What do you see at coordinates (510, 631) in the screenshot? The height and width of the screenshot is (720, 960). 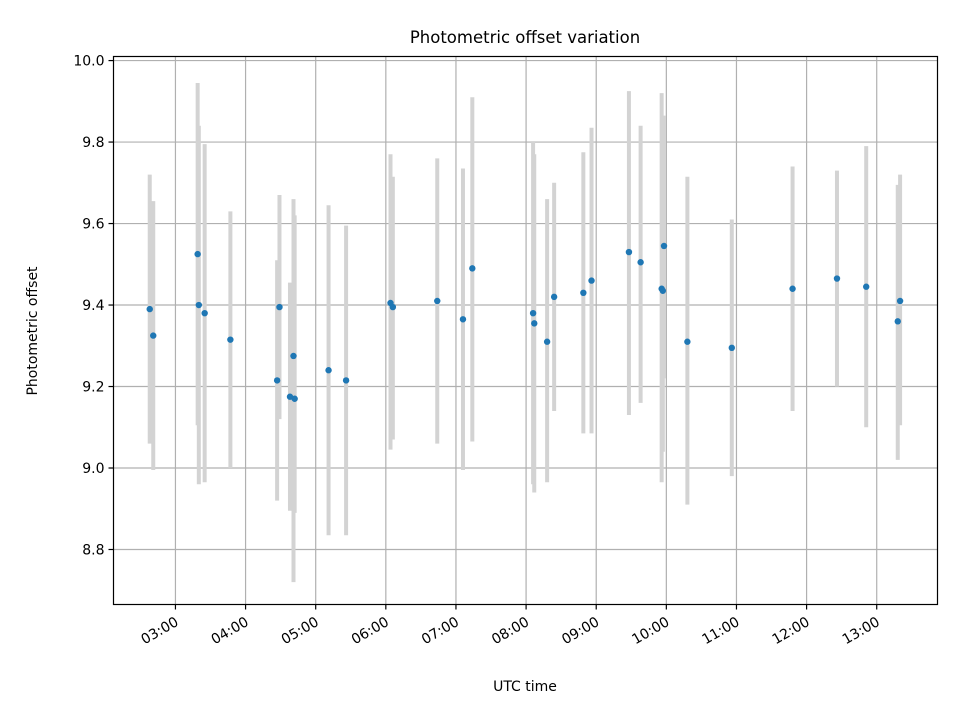 I see `x-tick-label: 08:00` at bounding box center [510, 631].